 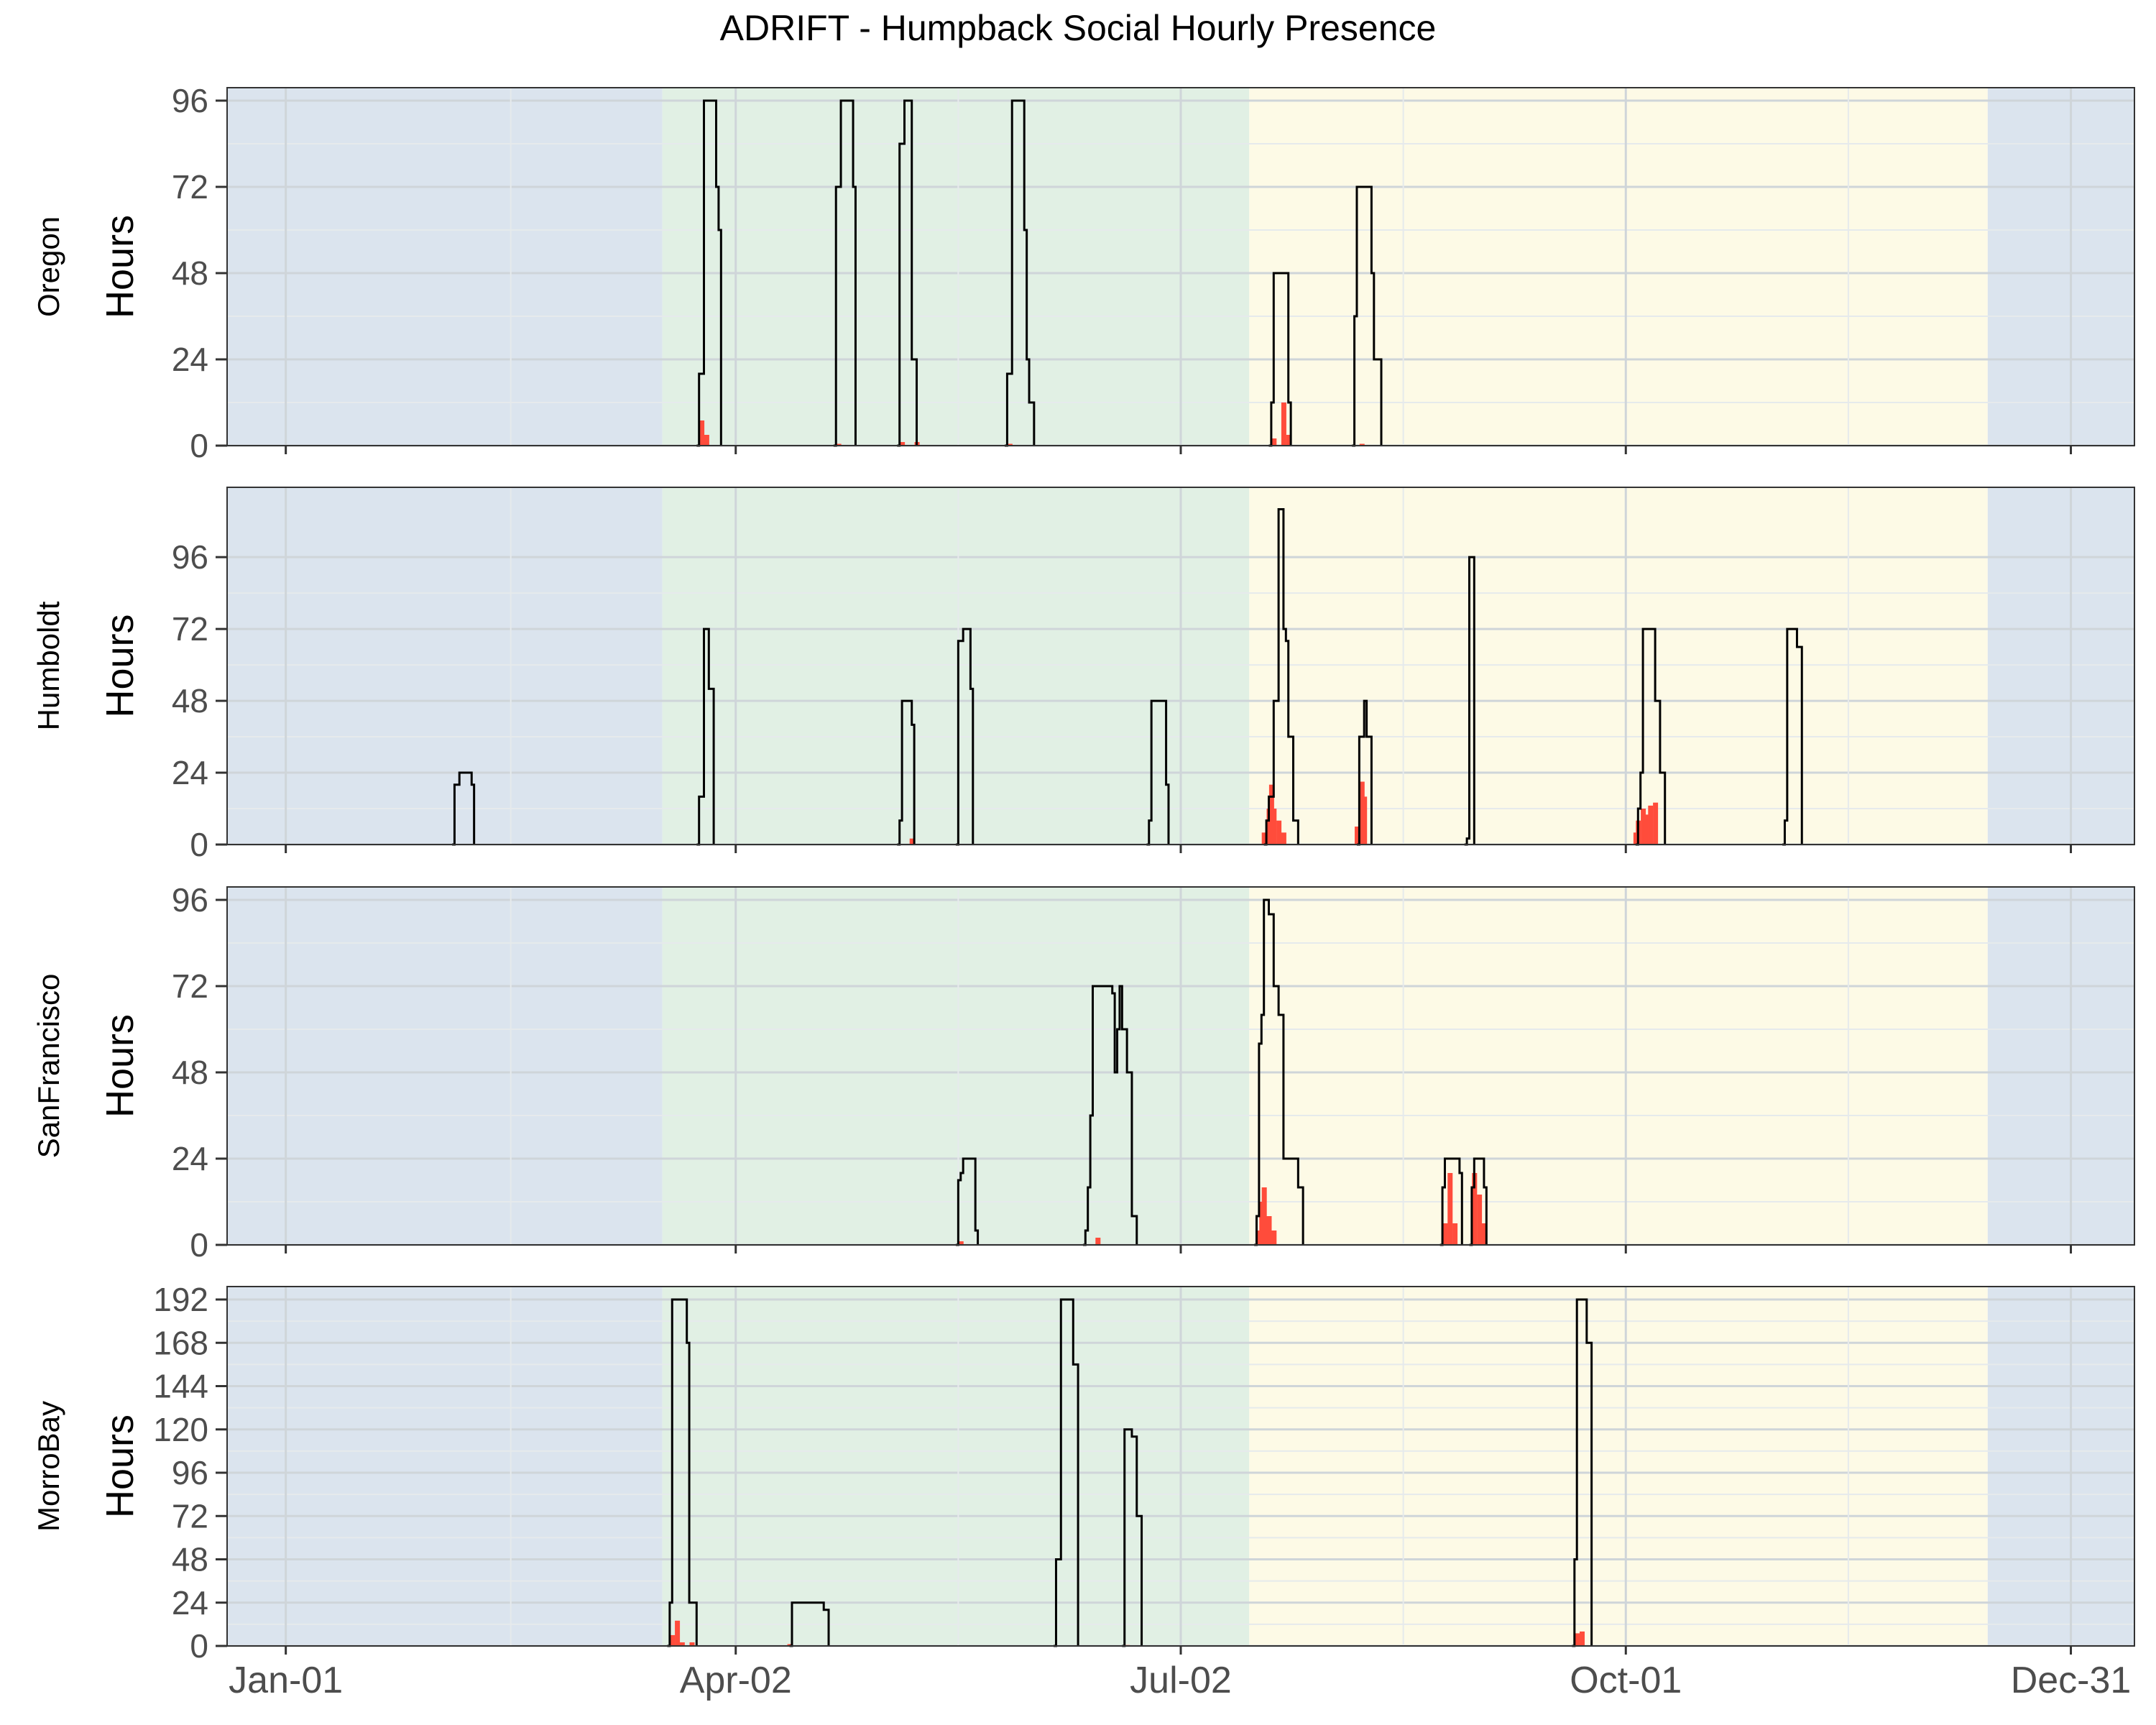 What do you see at coordinates (1626, 1680) in the screenshot?
I see `x-tick-label: Oct-01` at bounding box center [1626, 1680].